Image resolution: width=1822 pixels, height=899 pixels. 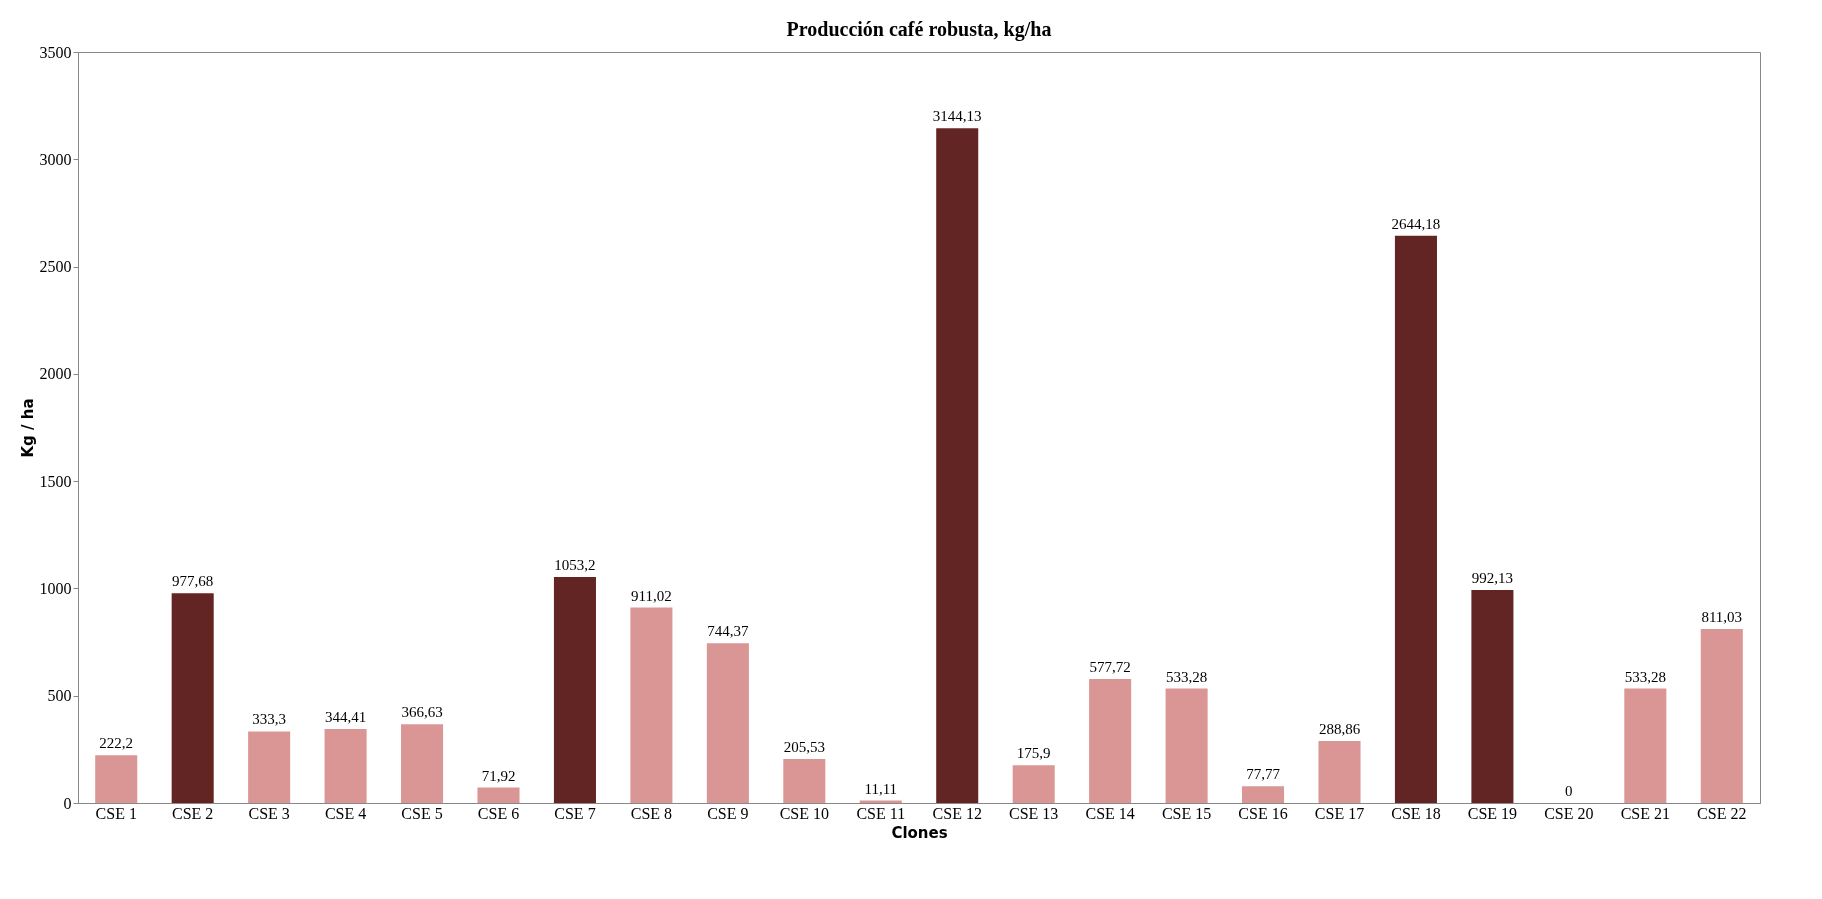 I want to click on data-label: 77,77, so click(x=1263, y=774).